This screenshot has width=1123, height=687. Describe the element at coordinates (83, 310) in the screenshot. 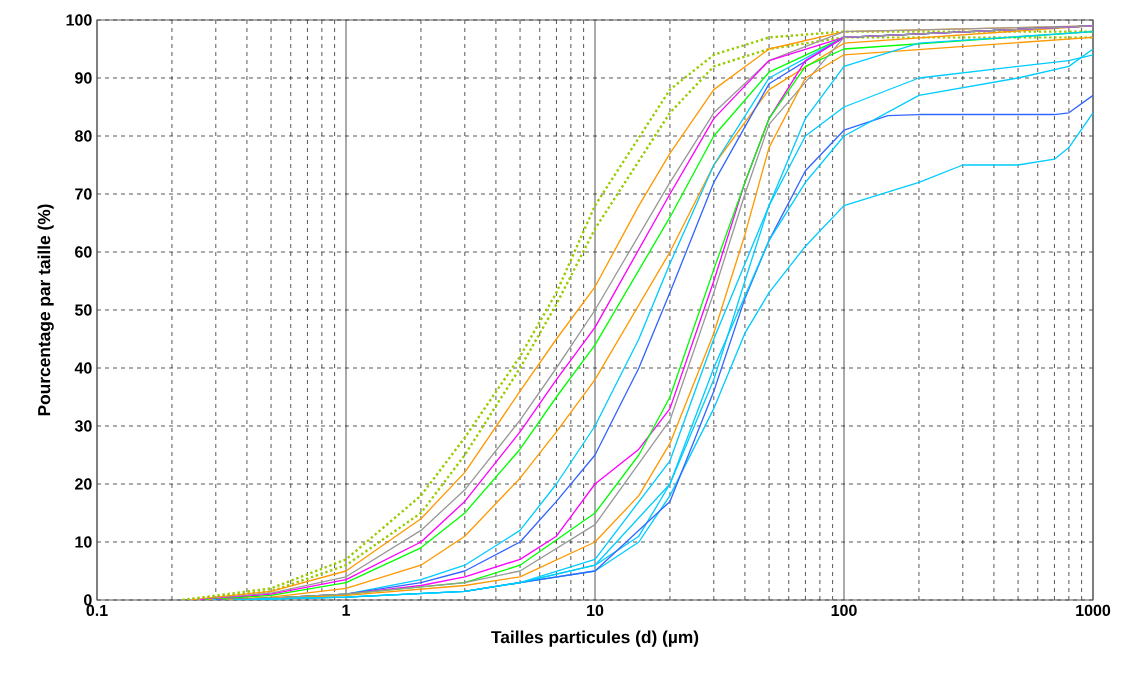

I see `y-tick-label: 50` at that location.